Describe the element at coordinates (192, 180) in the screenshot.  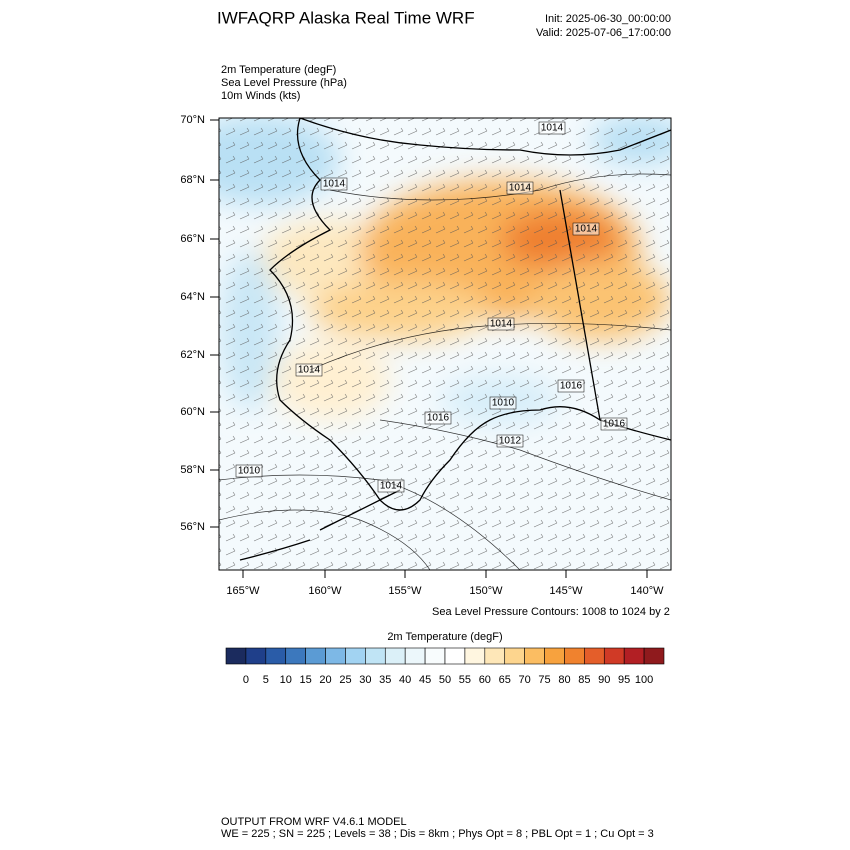
I see `lat-label: 68°N` at that location.